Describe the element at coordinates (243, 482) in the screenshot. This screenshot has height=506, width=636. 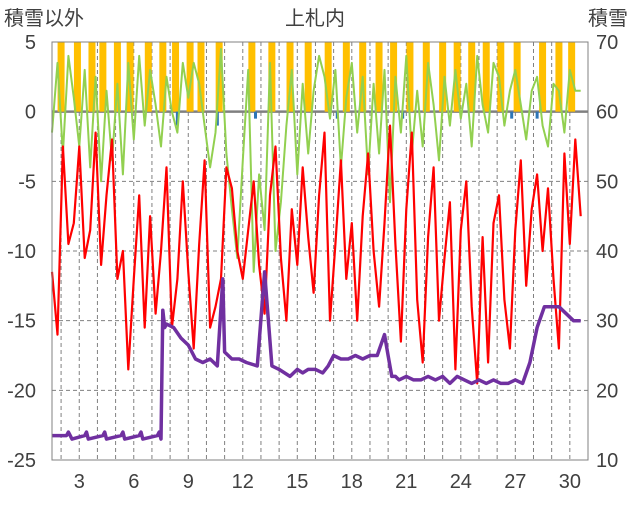
I see `x-tick-label: 12` at that location.